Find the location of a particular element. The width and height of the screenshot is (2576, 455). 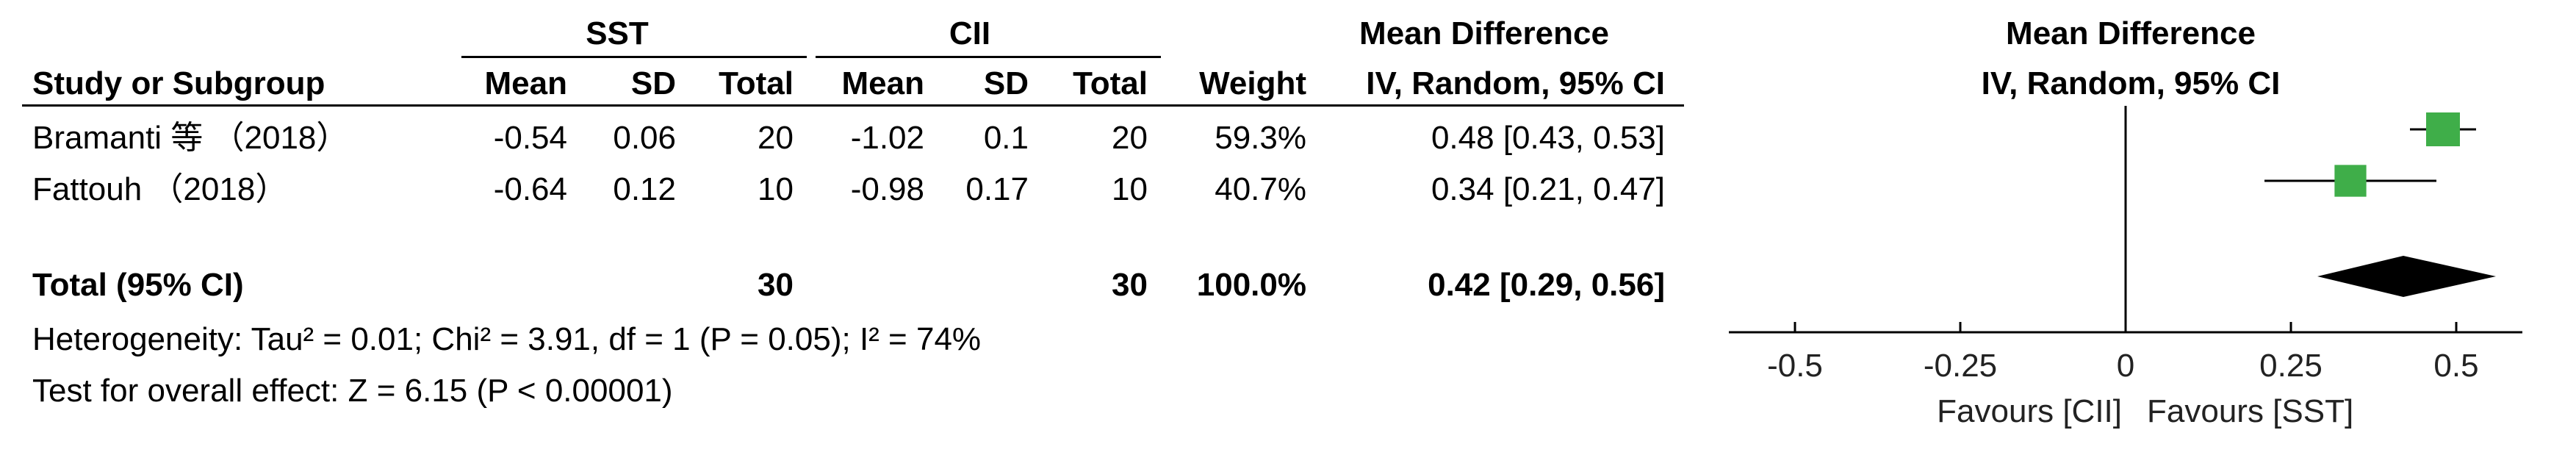

study-sd2: 0.1 is located at coordinates (1006, 138).